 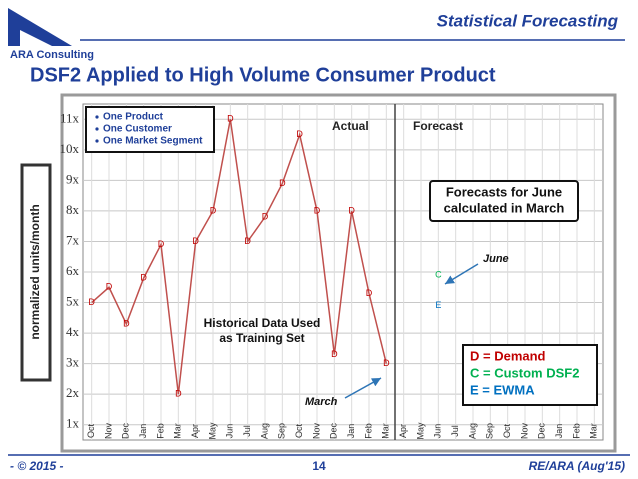 What do you see at coordinates (73, 331) in the screenshot?
I see `y-tick-label: 4x` at bounding box center [73, 331].